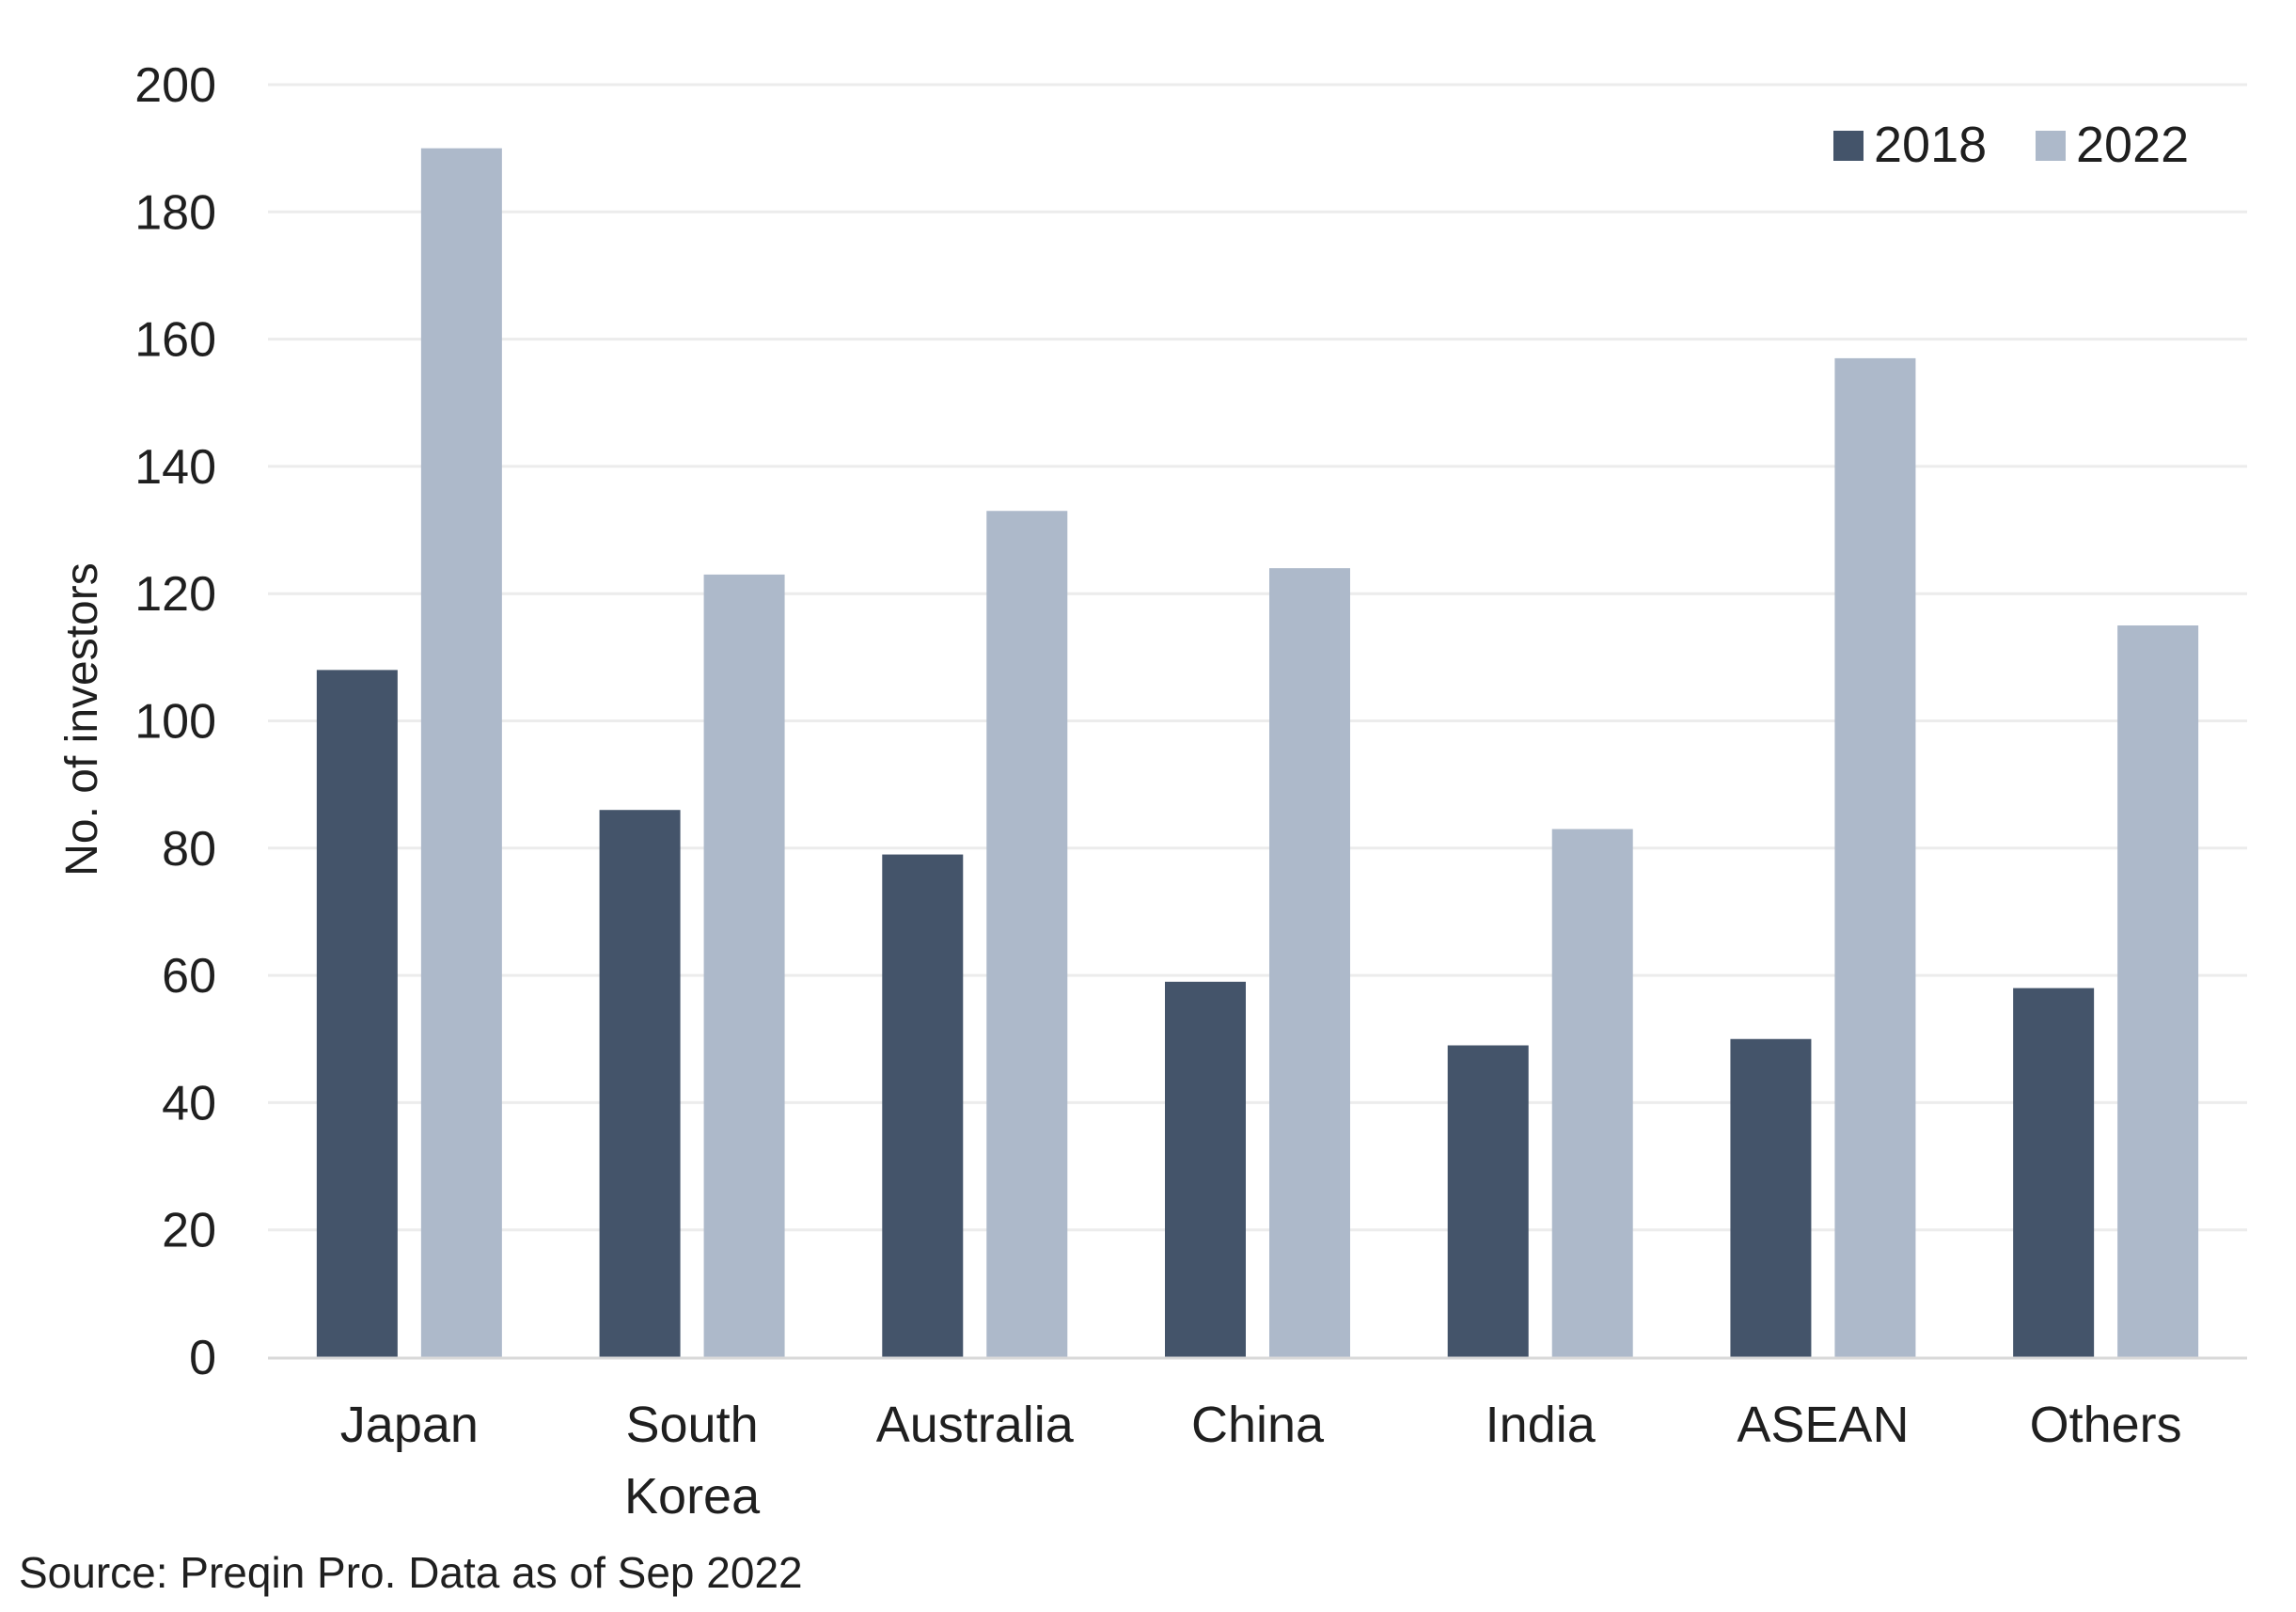 This screenshot has height=1612, width=2296. What do you see at coordinates (202, 1358) in the screenshot?
I see `y-tick-label: 0` at bounding box center [202, 1358].